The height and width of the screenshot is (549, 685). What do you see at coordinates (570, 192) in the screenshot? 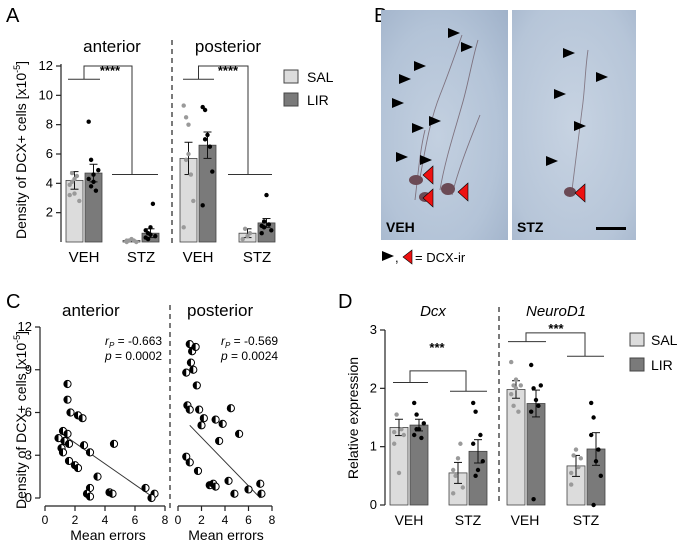
I see `stz-cell-body` at bounding box center [570, 192].